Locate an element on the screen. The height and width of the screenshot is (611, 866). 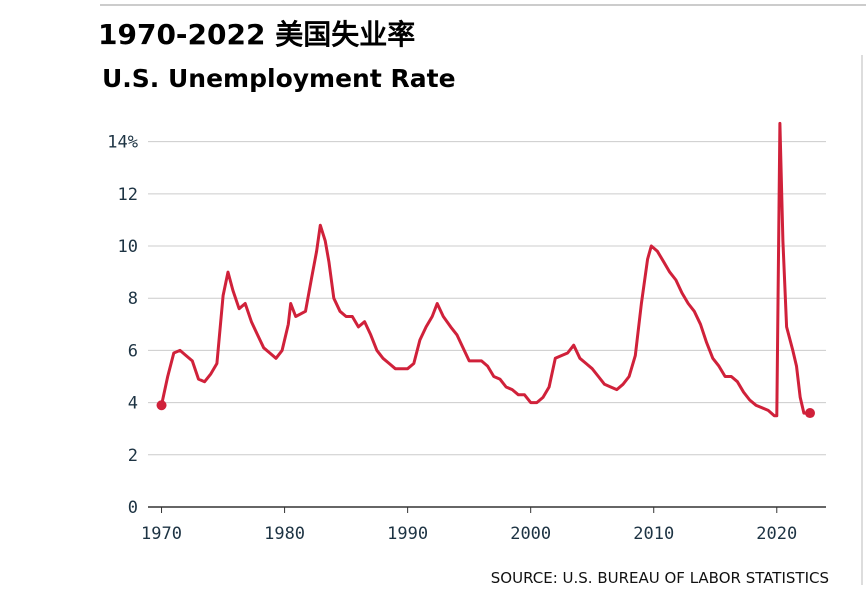
y-tick-label: 2 is located at coordinates (133, 456).